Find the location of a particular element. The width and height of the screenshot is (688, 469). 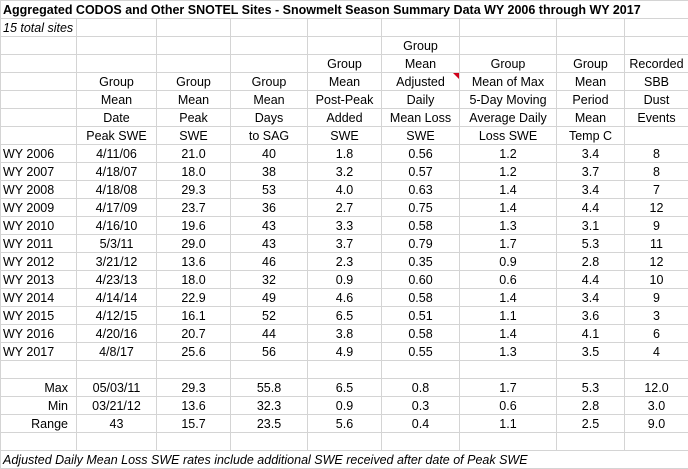

data-cell: 12 is located at coordinates (656, 208).